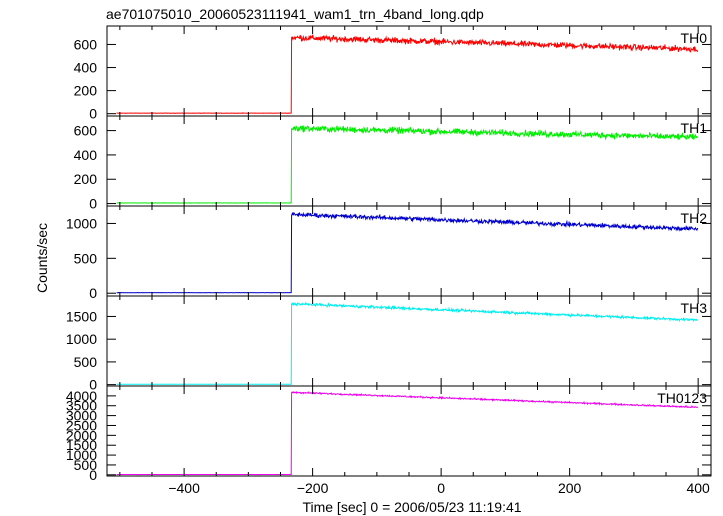 The image size is (723, 516). I want to click on y-tick-label: 4000, so click(81, 396).